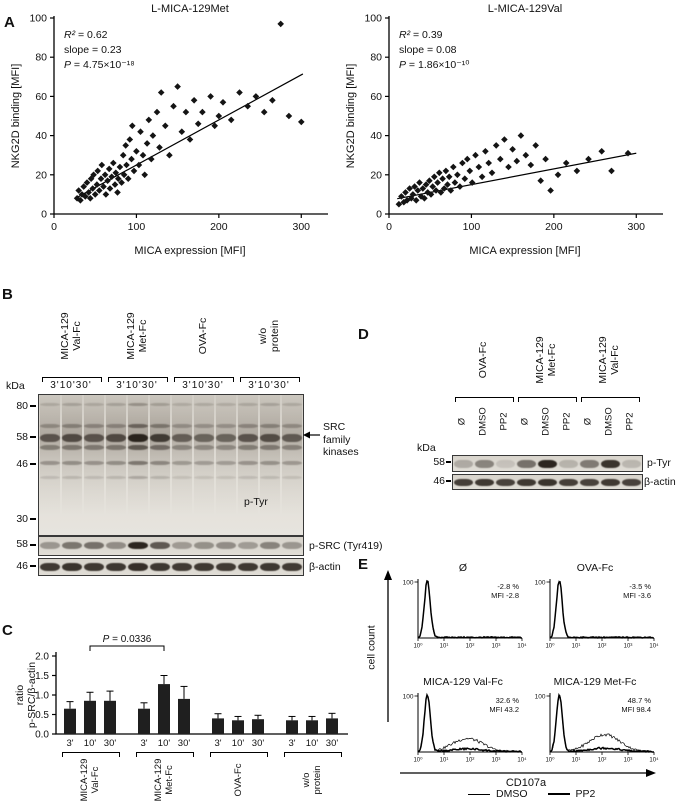  Describe the element at coordinates (238, 780) in the screenshot. I see `bar-group-label-ova: OVA-Fc` at that location.